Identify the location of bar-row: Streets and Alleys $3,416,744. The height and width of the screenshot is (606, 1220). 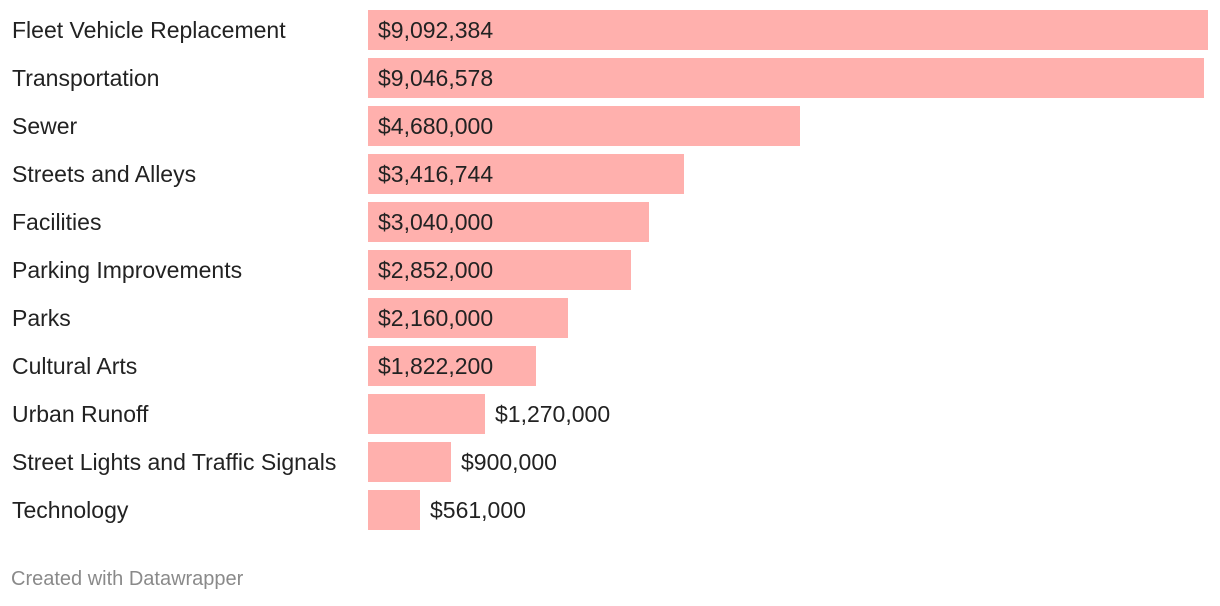
(610, 174).